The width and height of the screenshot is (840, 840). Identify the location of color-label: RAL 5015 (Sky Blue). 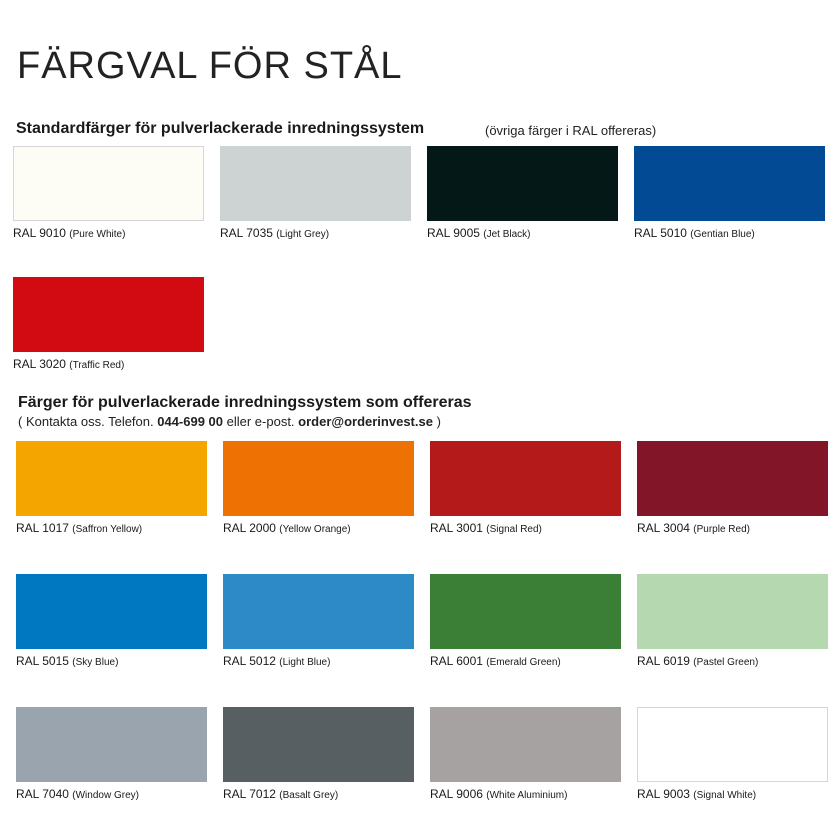
(111, 661).